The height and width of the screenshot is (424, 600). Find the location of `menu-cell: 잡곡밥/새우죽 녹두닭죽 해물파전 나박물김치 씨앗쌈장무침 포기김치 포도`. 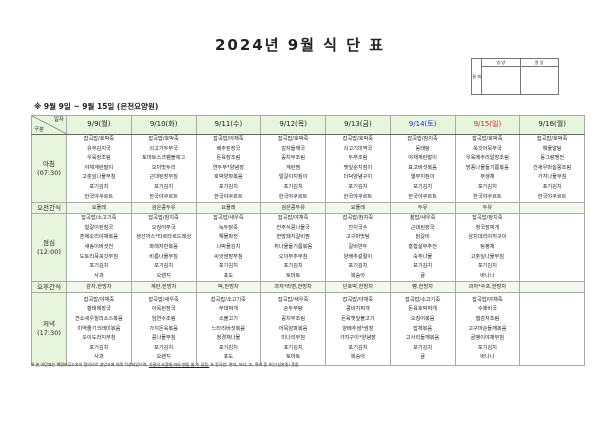

menu-cell: 잡곡밥/새우죽 녹두닭죽 해물파전 나박물김치 씨앗쌈장무침 포기김치 포도 is located at coordinates (228, 248).